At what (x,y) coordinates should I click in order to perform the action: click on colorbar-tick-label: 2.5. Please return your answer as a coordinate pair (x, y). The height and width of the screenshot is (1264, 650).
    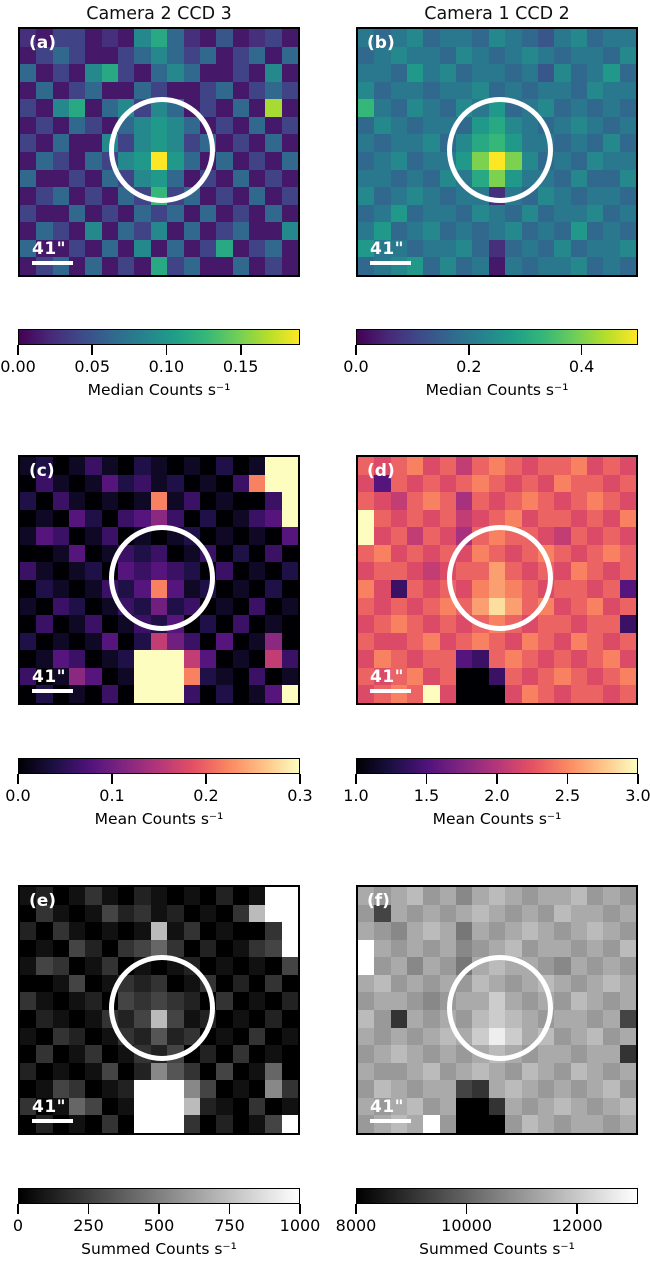
    Looking at the image, I should click on (567, 795).